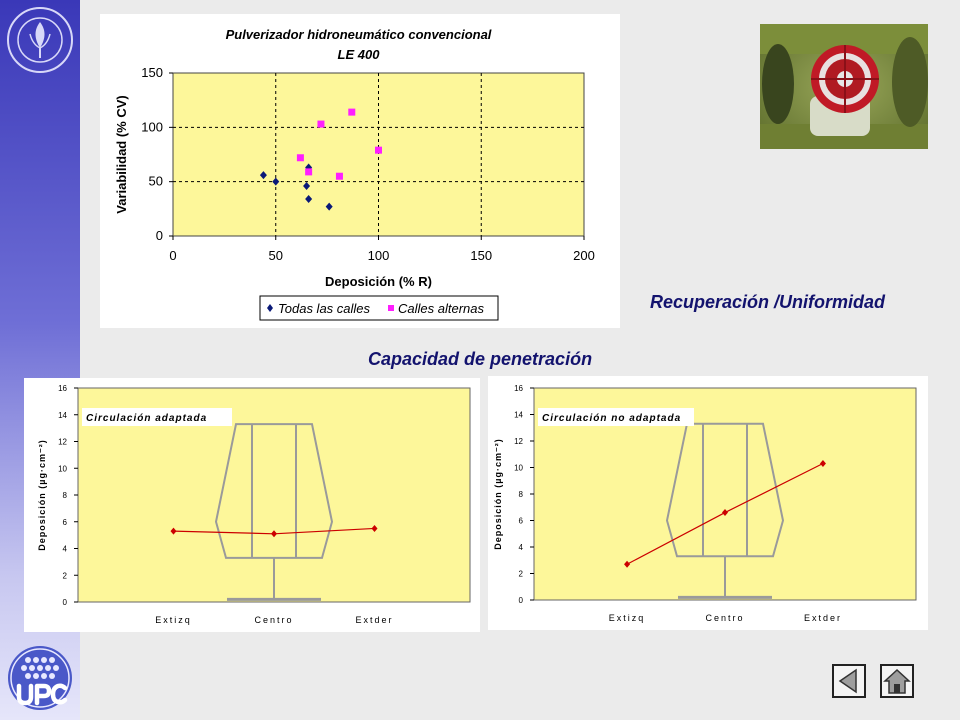 The height and width of the screenshot is (720, 960). I want to click on chart-subtitle: LE 400, so click(359, 54).